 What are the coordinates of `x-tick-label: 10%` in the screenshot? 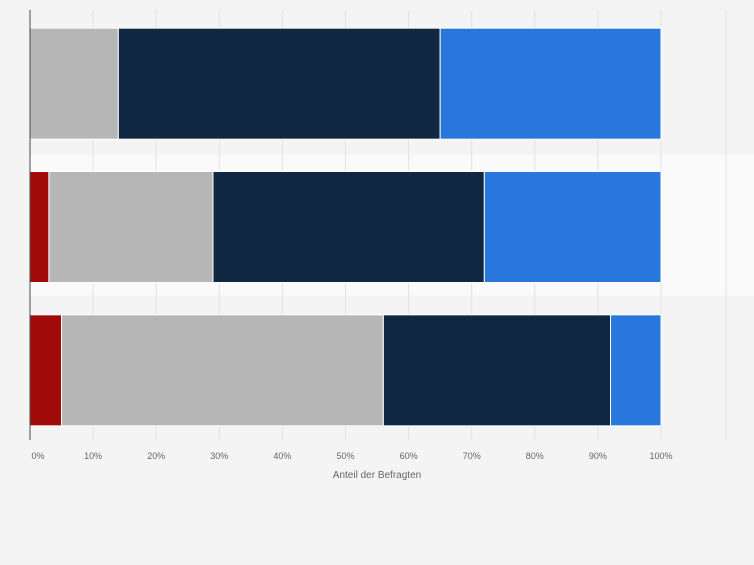 It's located at (93, 456).